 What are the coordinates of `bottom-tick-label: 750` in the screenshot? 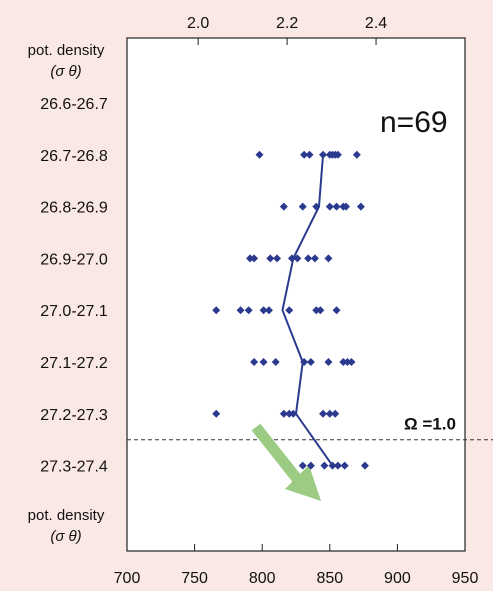 It's located at (194, 578).